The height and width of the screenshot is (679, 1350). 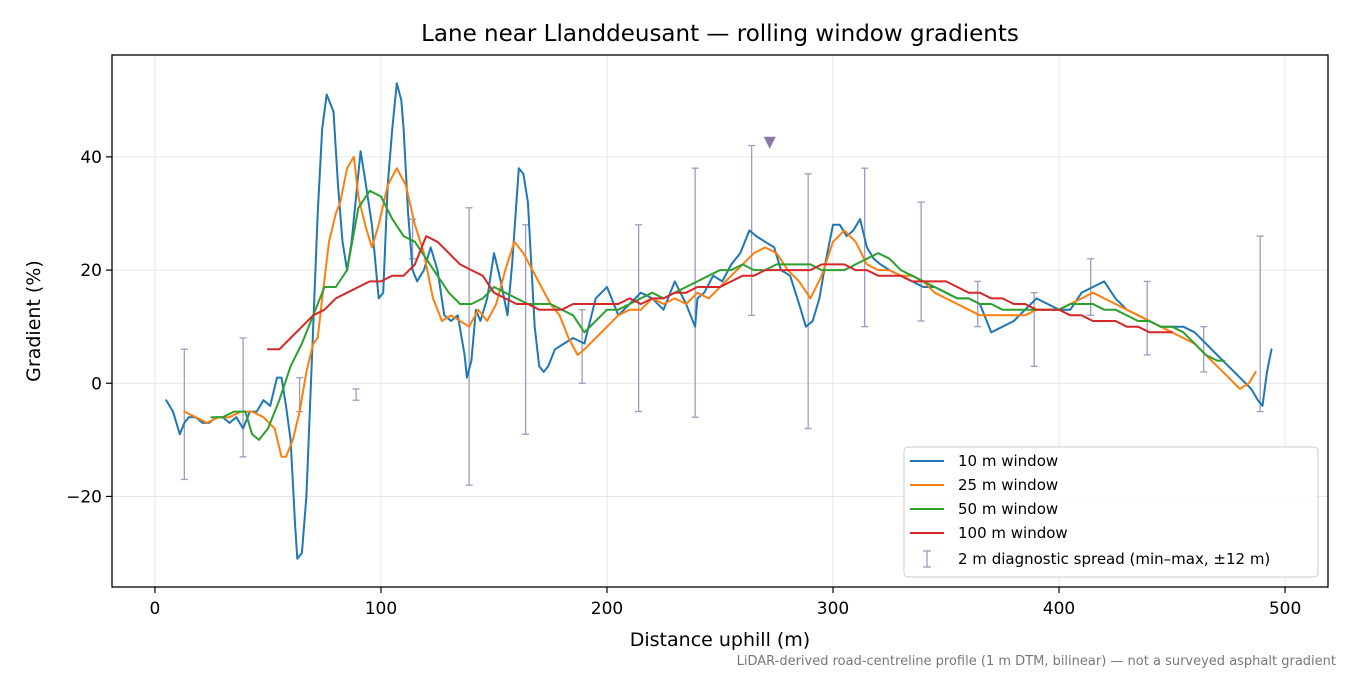 What do you see at coordinates (155, 609) in the screenshot?
I see `x-tick-label: 0` at bounding box center [155, 609].